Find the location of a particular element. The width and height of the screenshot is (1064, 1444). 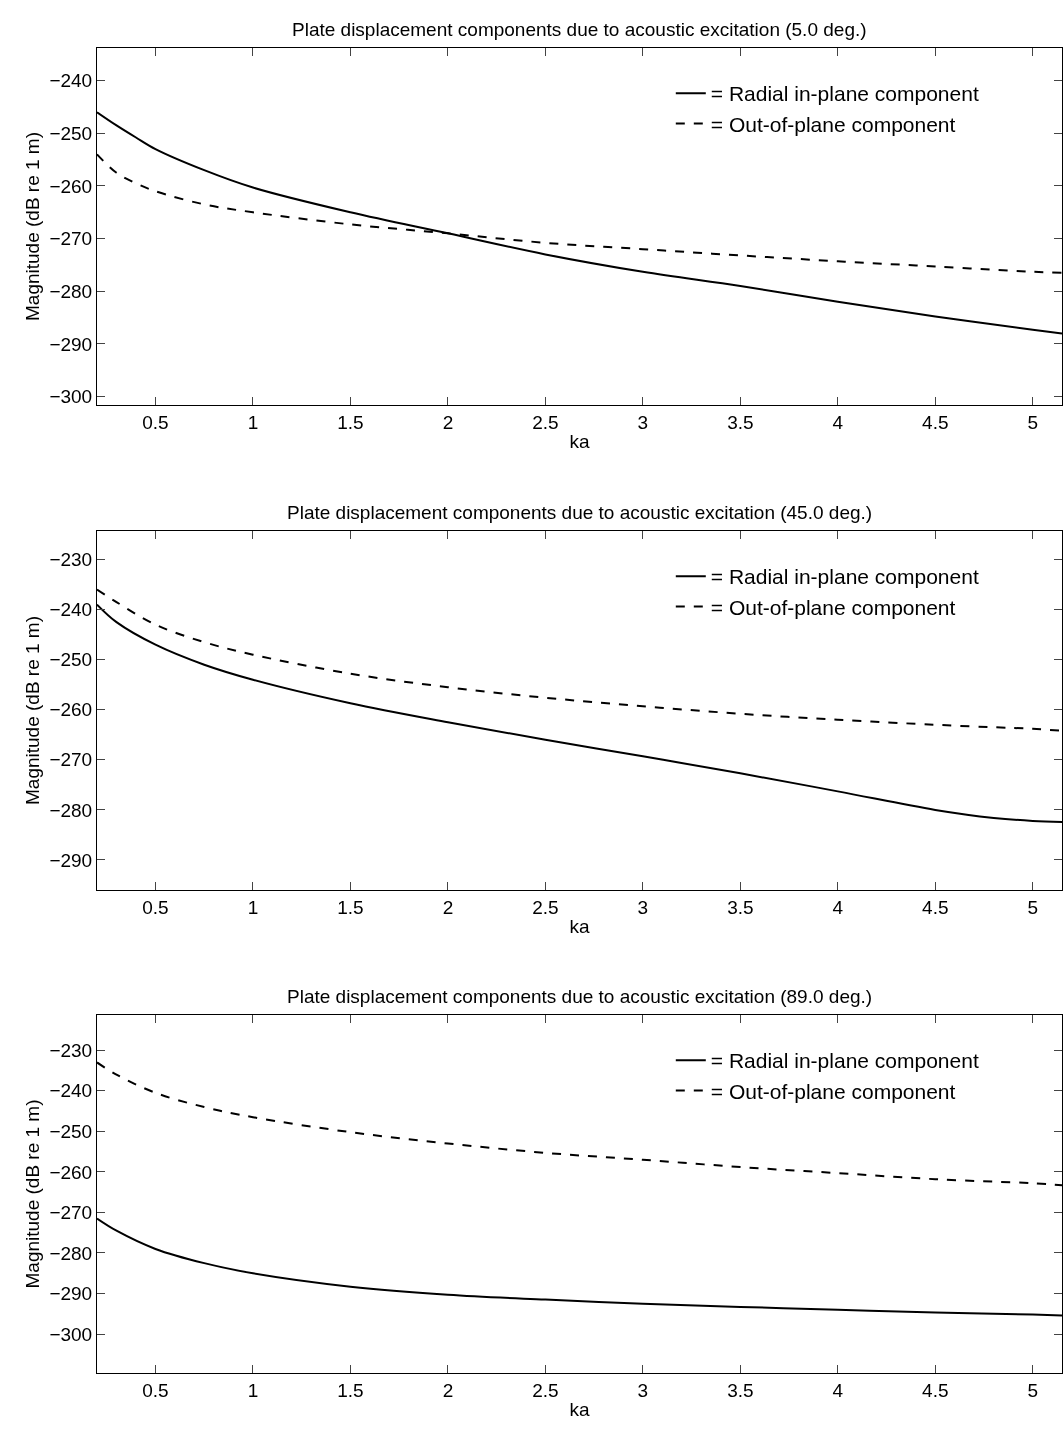

chart-title: Plate displacement components due to acoustic excitation (5.0 deg.) is located at coordinates (579, 29).